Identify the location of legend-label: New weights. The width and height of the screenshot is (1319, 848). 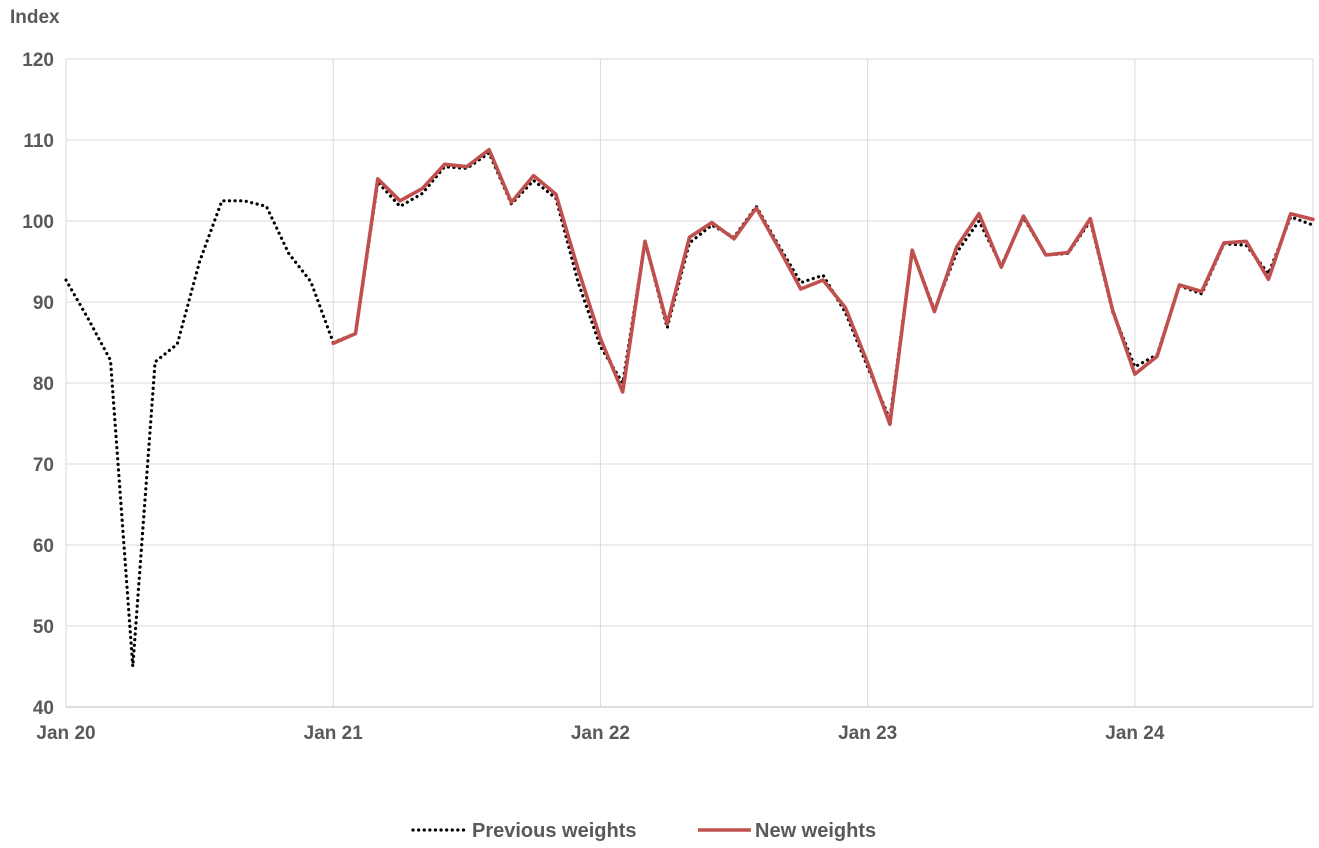
(815, 831).